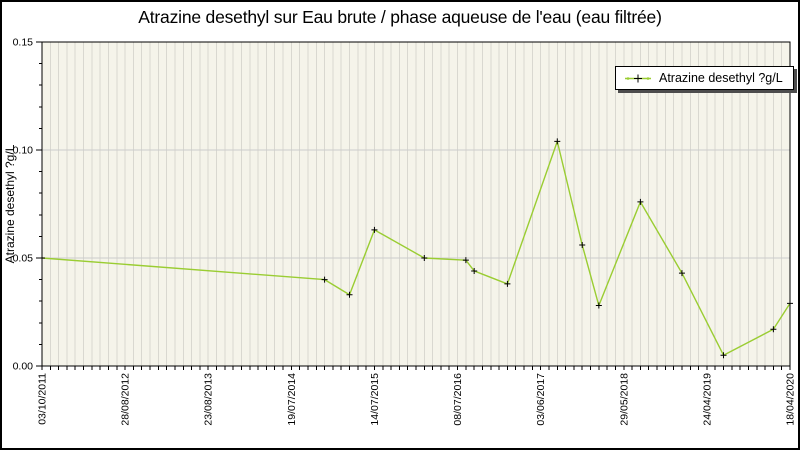  I want to click on svg-text: 03/10/2011, so click(43, 399).